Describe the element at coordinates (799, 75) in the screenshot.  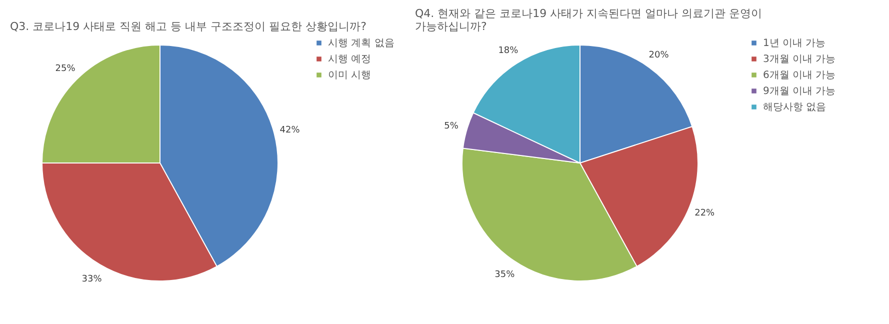
I see `legend-label: 6개월 이내 가능` at that location.